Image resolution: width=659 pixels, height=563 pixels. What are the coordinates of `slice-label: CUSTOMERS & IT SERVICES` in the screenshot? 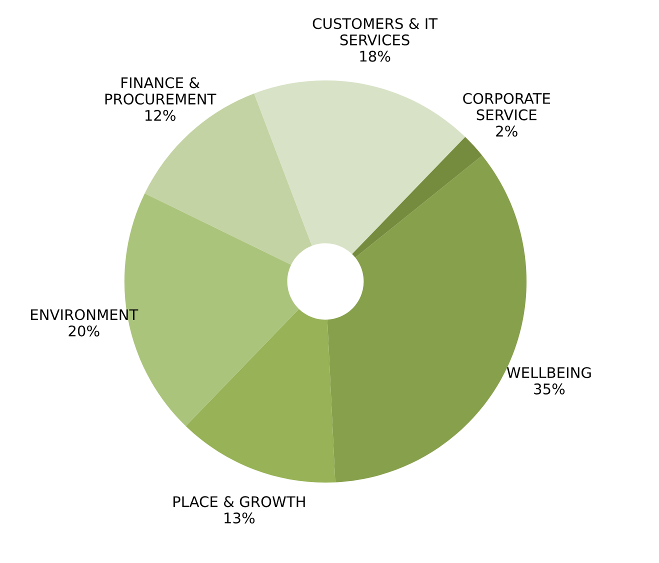 It's located at (375, 32).